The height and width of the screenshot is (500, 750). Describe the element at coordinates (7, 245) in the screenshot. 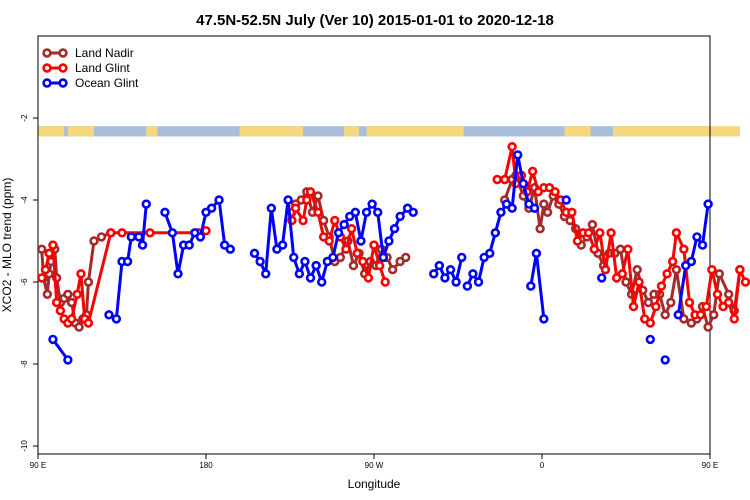

I see `y-axis-label: XCO2 - MLO trend (ppm)` at that location.